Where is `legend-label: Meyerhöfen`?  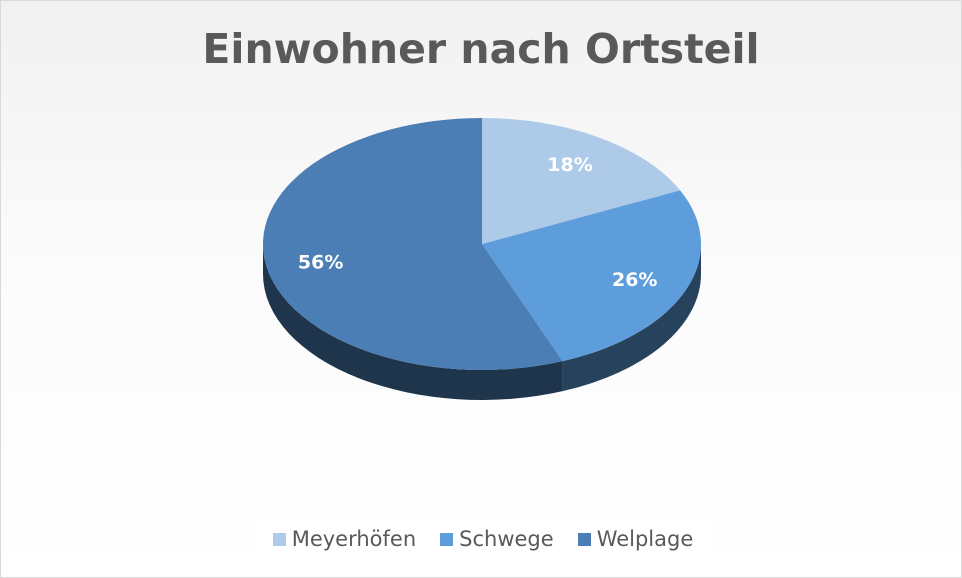 legend-label: Meyerhöfen is located at coordinates (354, 539).